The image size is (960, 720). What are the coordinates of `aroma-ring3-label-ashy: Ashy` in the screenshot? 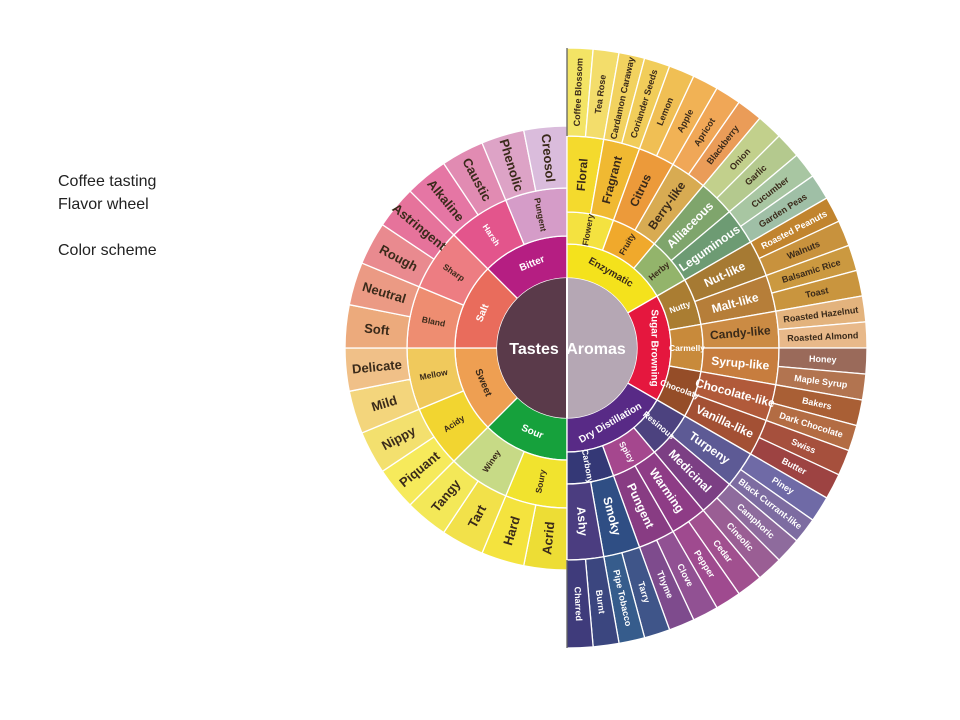 It's located at (582, 521).